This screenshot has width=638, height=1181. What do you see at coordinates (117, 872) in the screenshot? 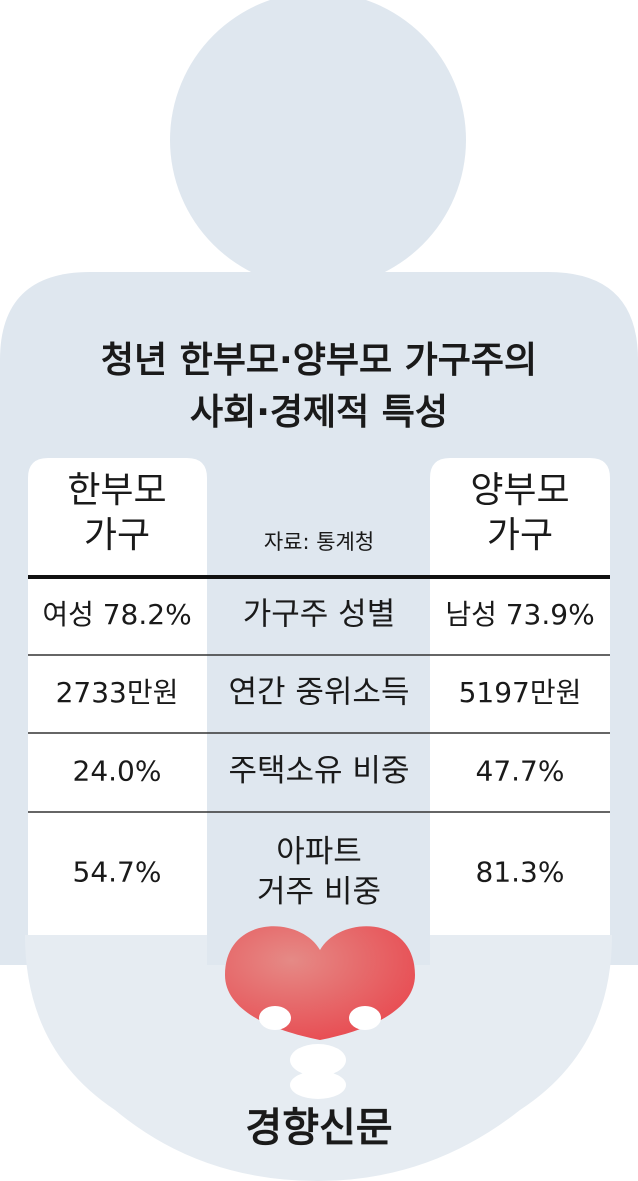
I see `left-value: 54.7%` at bounding box center [117, 872].